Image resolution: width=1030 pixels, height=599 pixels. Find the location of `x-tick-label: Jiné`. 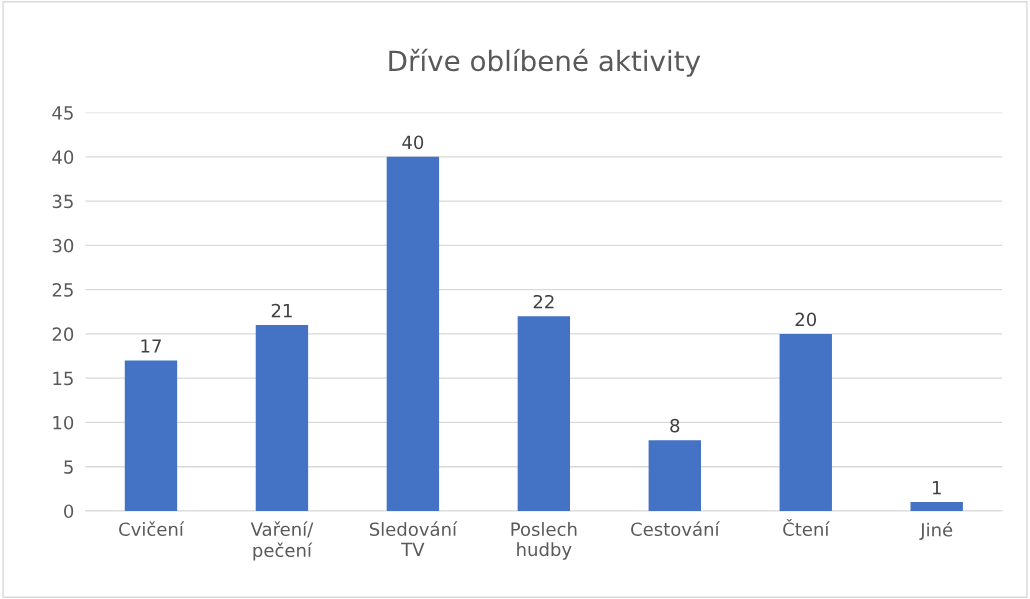

x-tick-label: Jiné is located at coordinates (936, 530).